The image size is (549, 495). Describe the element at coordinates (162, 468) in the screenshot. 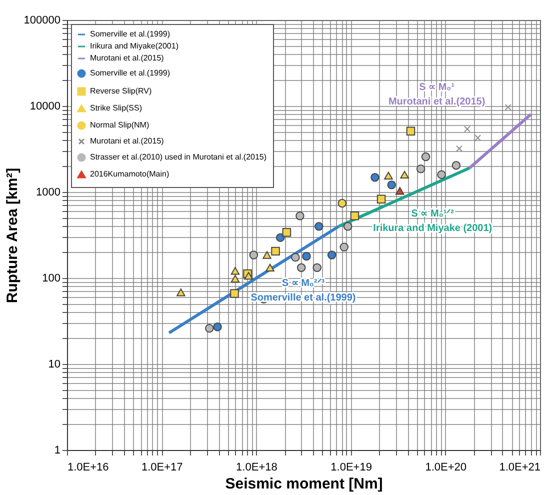

I see `x-tick-label: 1.0E+17` at that location.